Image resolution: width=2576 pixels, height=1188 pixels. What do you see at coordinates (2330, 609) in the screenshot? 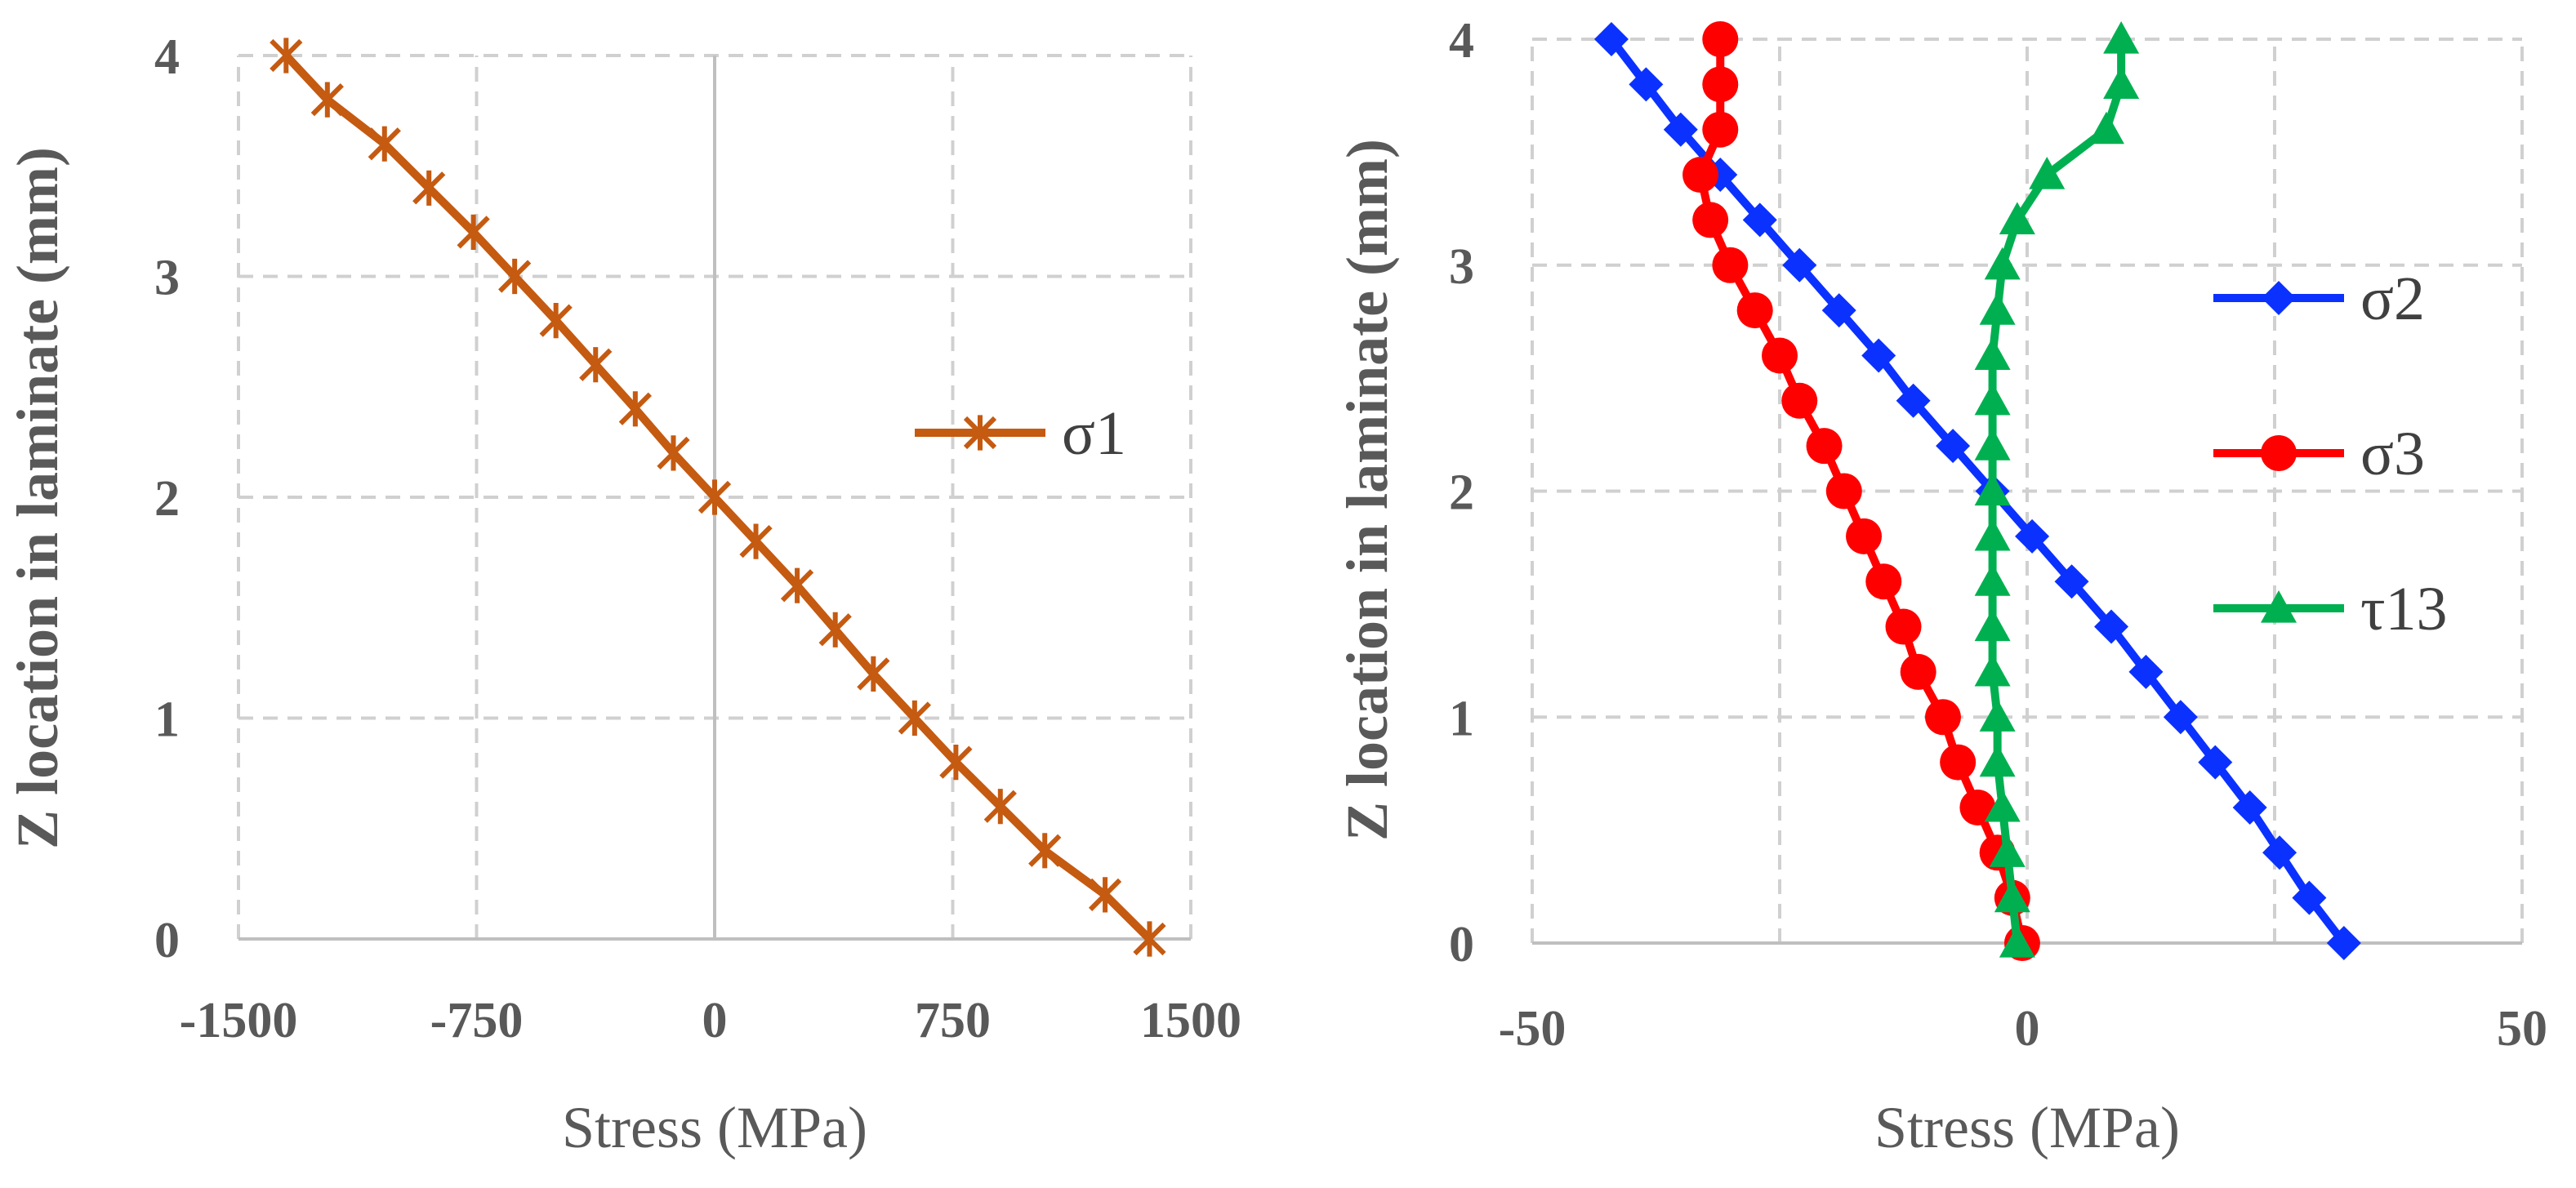
I see `legend-entry: τ13` at bounding box center [2330, 609].